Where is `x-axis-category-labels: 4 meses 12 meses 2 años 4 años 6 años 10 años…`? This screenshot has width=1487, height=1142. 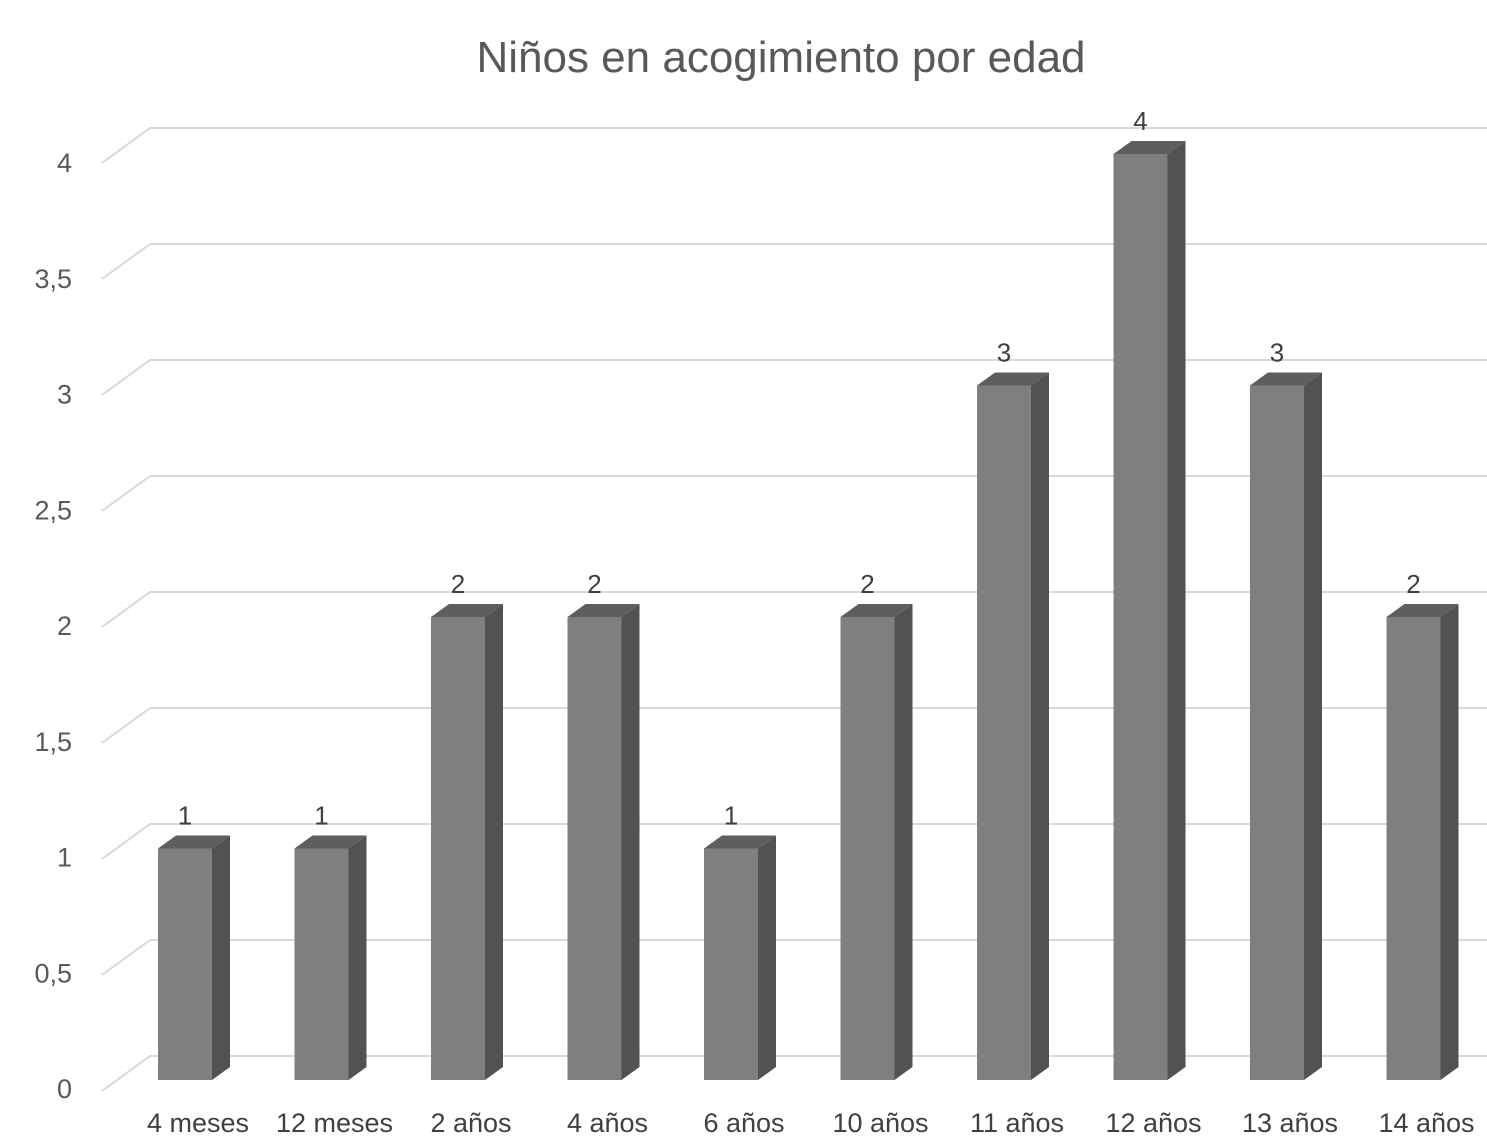
x-axis-category-labels: 4 meses 12 meses 2 años 4 años 6 años 10 años… is located at coordinates (811, 1123).